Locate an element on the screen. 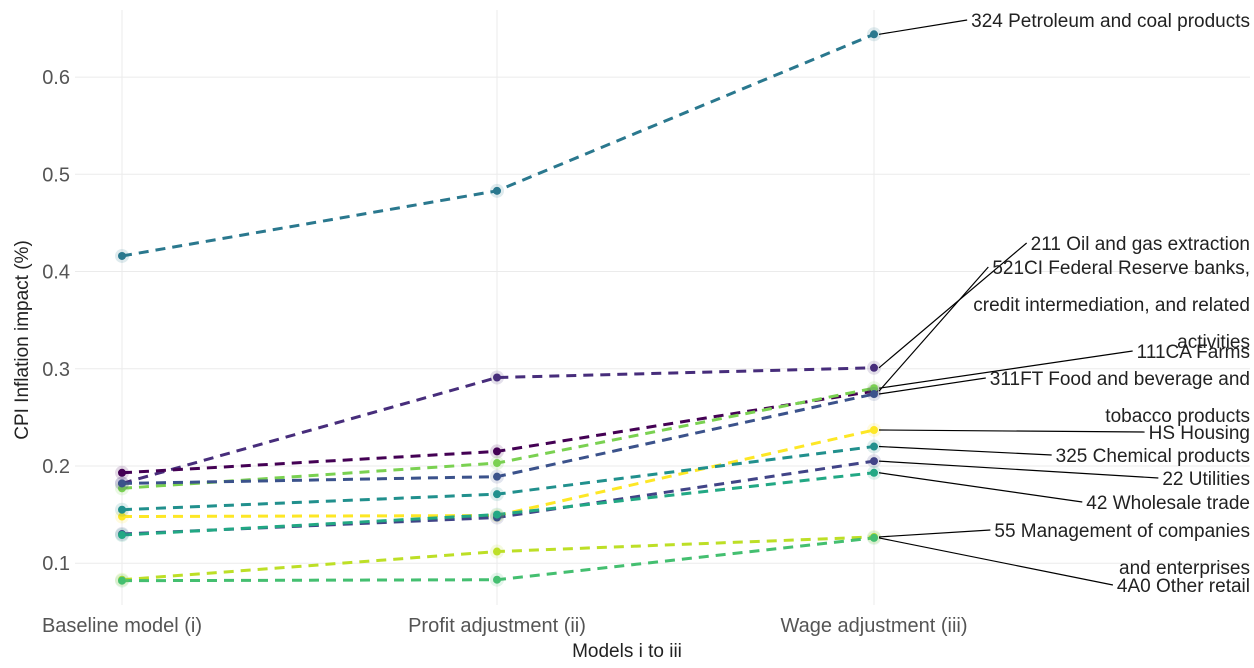  x-tick-label: Profit adjustment (ii) is located at coordinates (497, 626).